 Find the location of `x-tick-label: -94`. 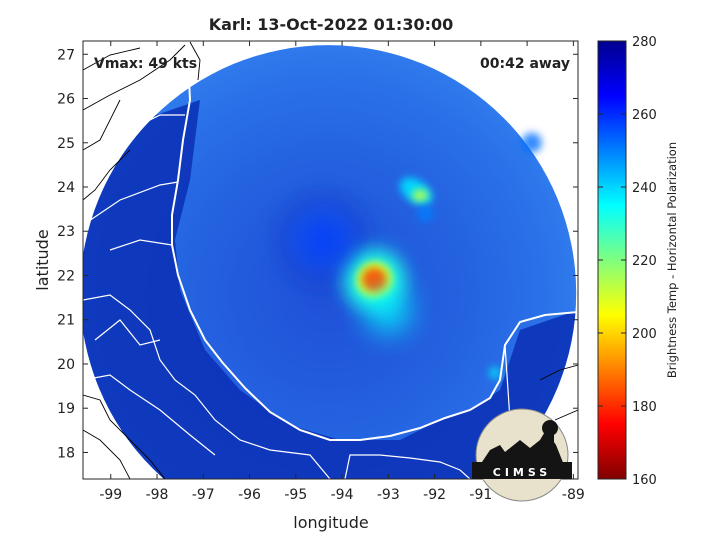

x-tick-label: -94 is located at coordinates (342, 495).